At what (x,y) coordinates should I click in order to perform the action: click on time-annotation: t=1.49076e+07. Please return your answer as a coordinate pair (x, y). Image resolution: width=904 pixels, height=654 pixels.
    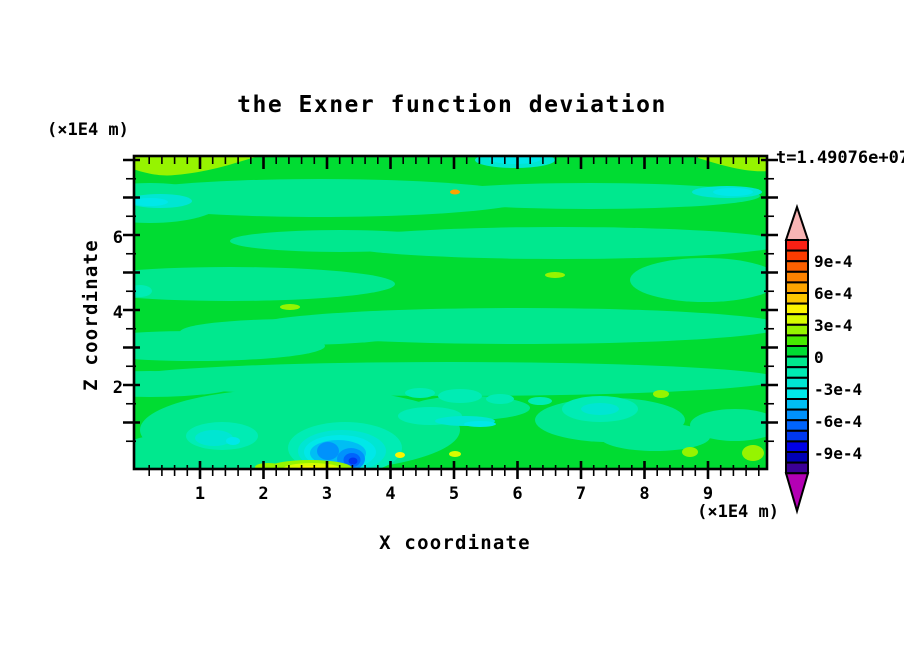
    Looking at the image, I should click on (840, 158).